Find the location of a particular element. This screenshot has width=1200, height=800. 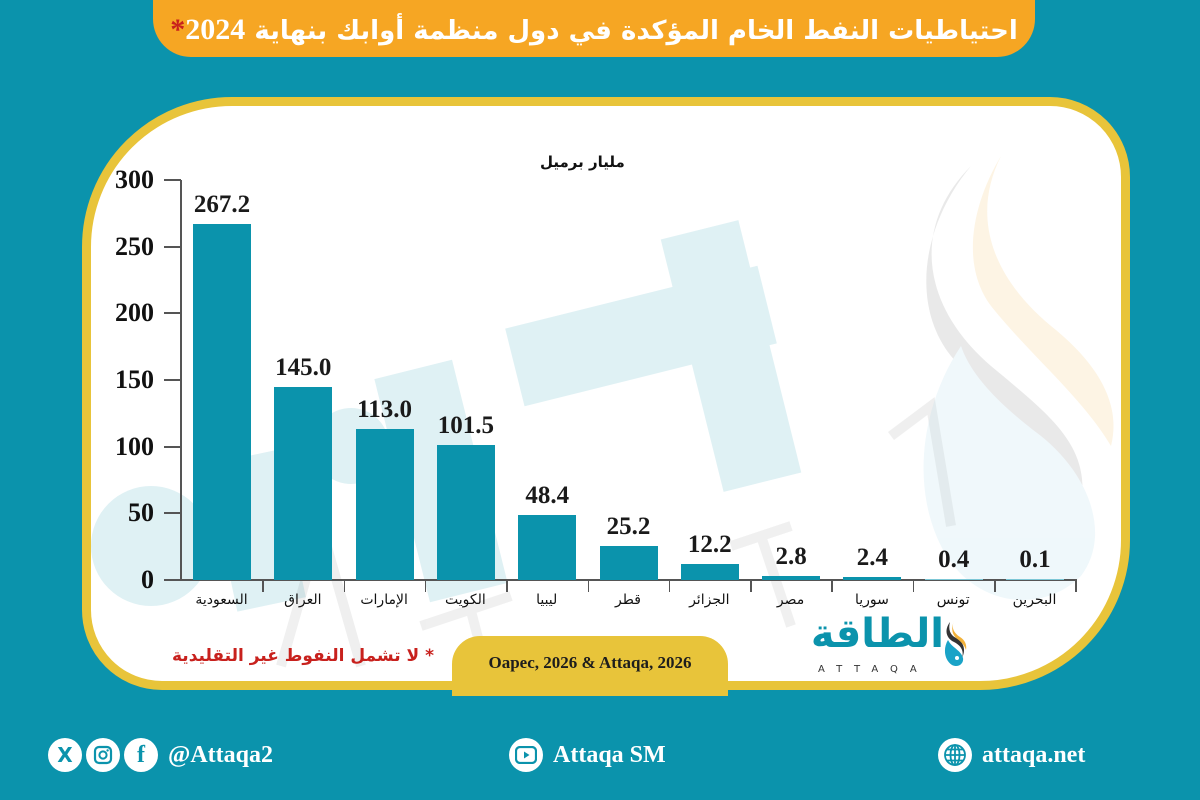

youtube-icon is located at coordinates (526, 755).